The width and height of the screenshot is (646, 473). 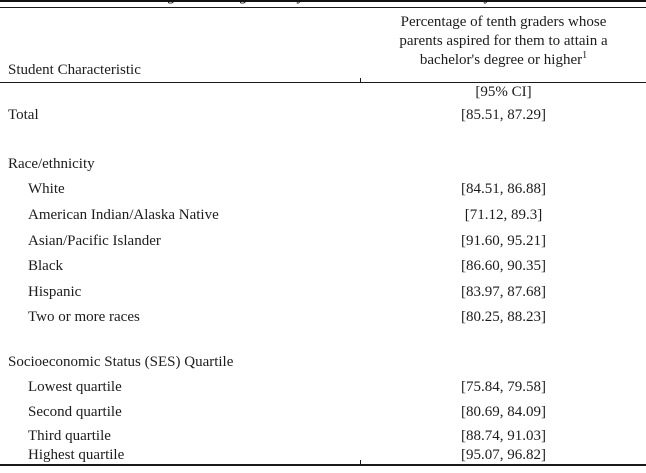 I want to click on table-bottom-rule, so click(x=323, y=465).